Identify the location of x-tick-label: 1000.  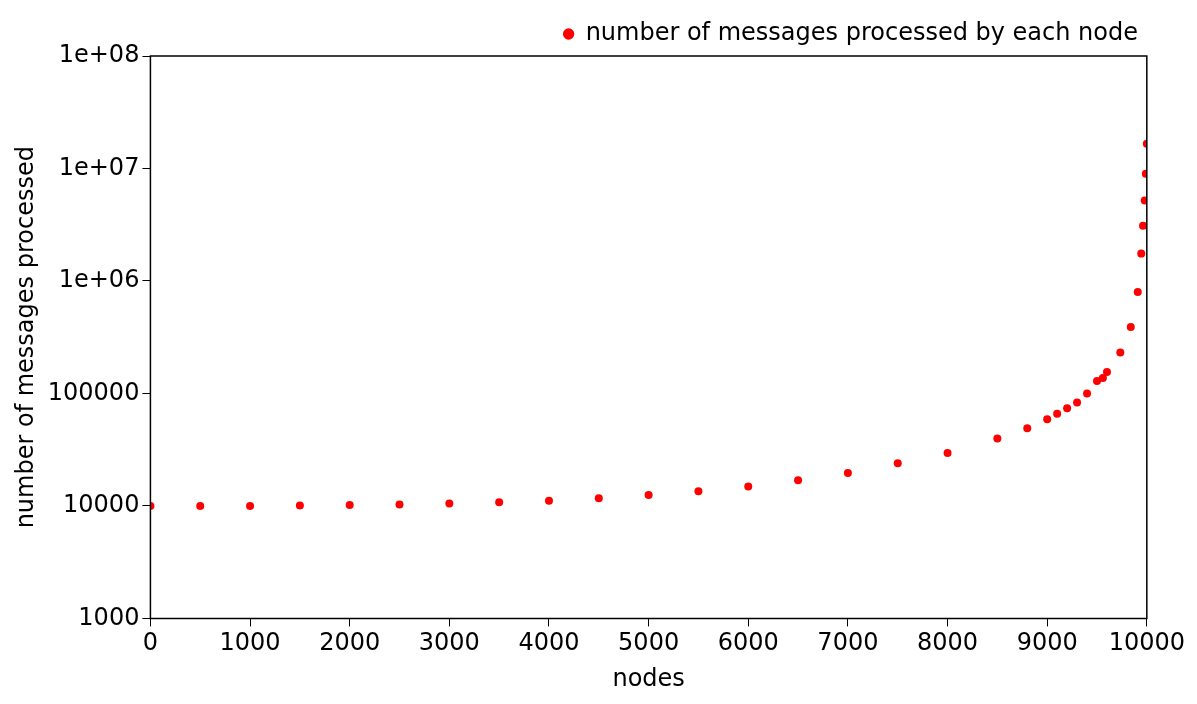
(250, 642).